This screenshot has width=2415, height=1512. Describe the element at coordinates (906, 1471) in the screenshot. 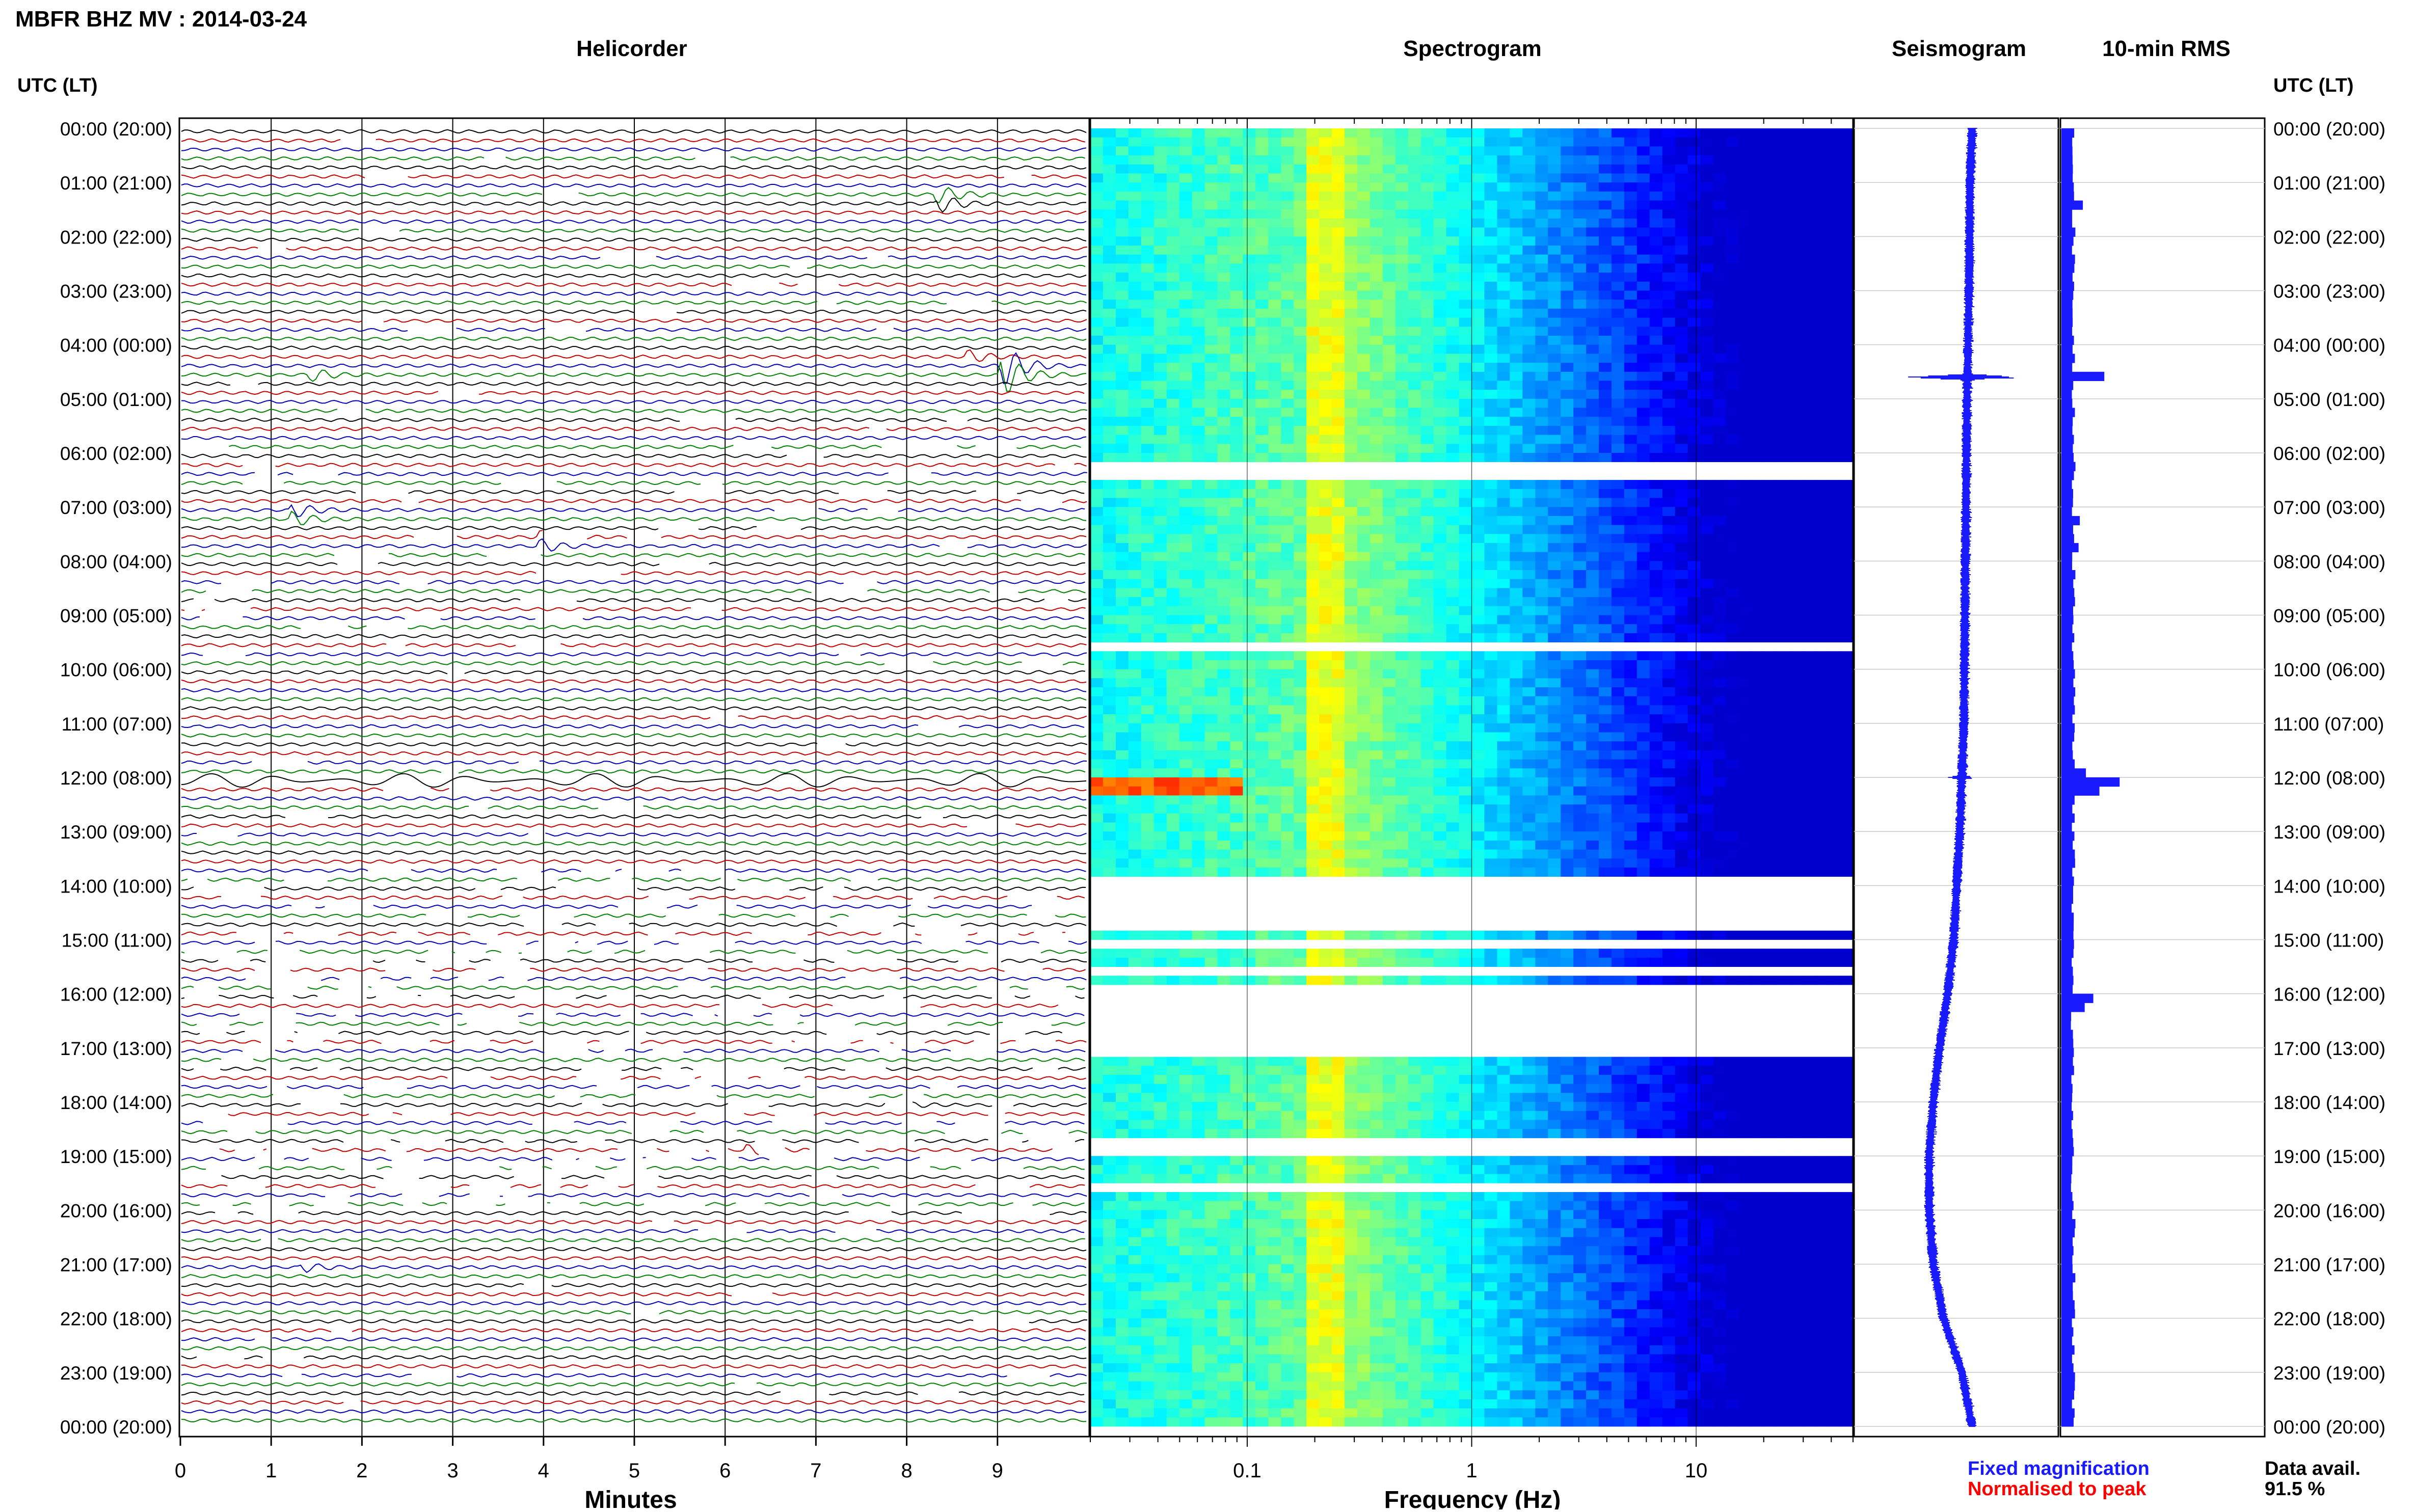

I see `helicorder-x-tick-label: 8` at that location.